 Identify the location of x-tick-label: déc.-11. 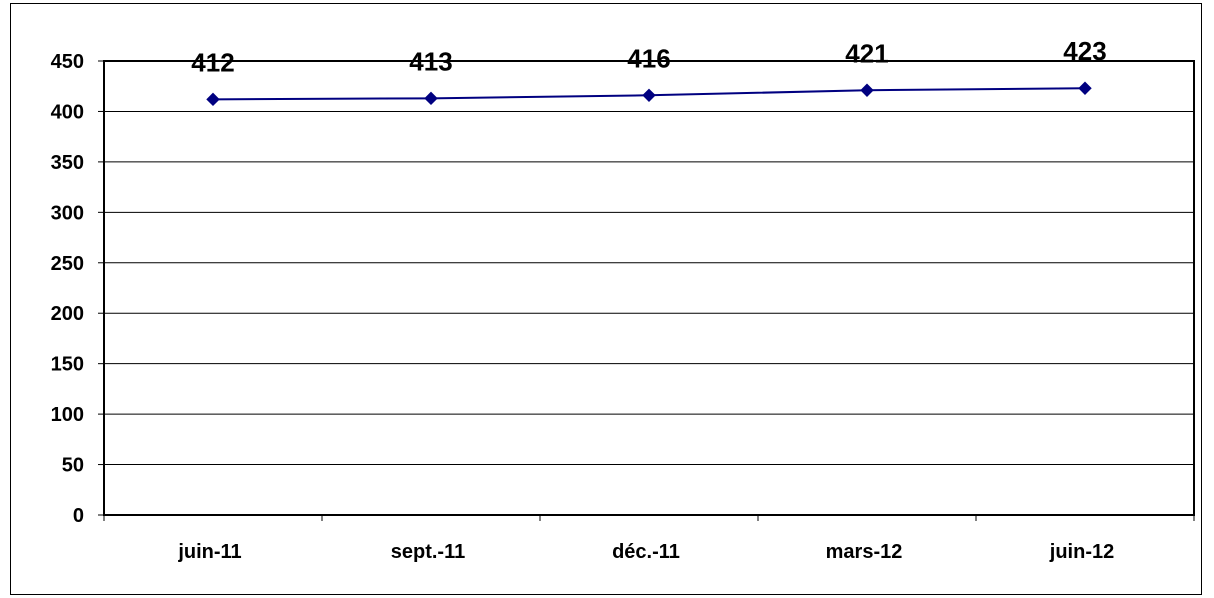
(646, 552).